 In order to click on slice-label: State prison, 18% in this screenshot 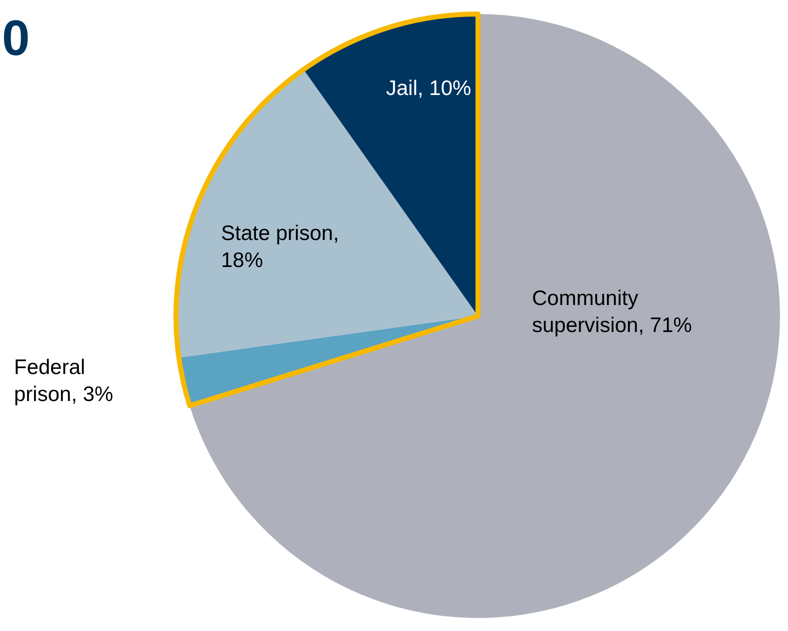, I will do `click(280, 247)`.